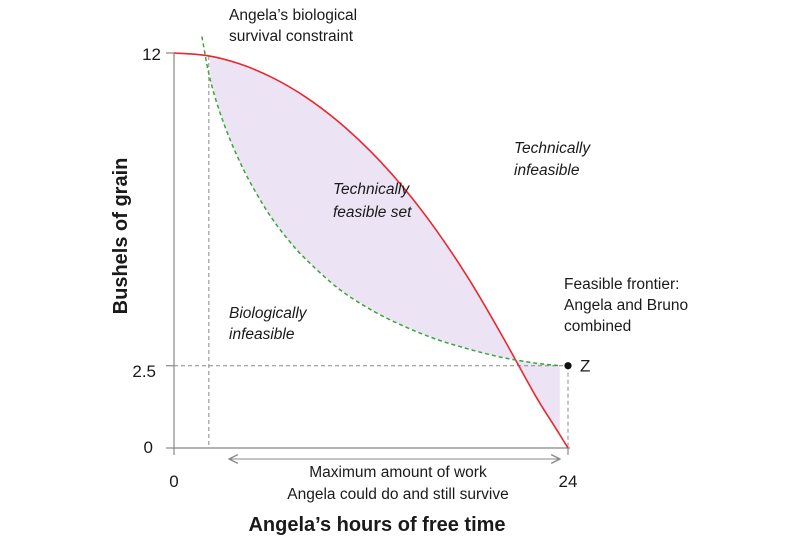 Image resolution: width=791 pixels, height=547 pixels. I want to click on annotation-tech-infeasible-line2: infeasible, so click(547, 170).